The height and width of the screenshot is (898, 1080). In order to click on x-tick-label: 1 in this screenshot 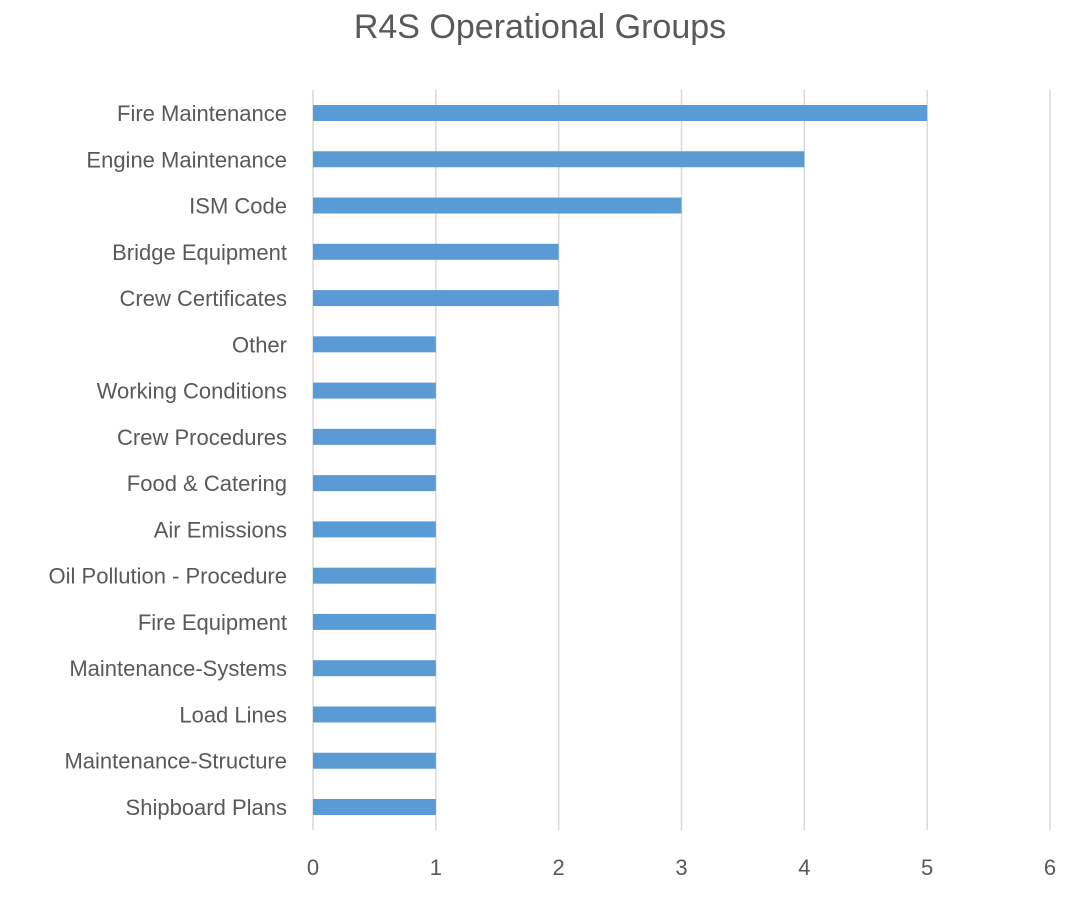, I will do `click(436, 867)`.